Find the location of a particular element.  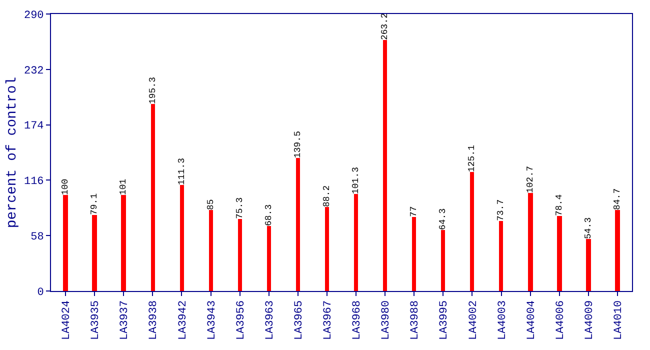

data-label: 79.1 is located at coordinates (95, 204).